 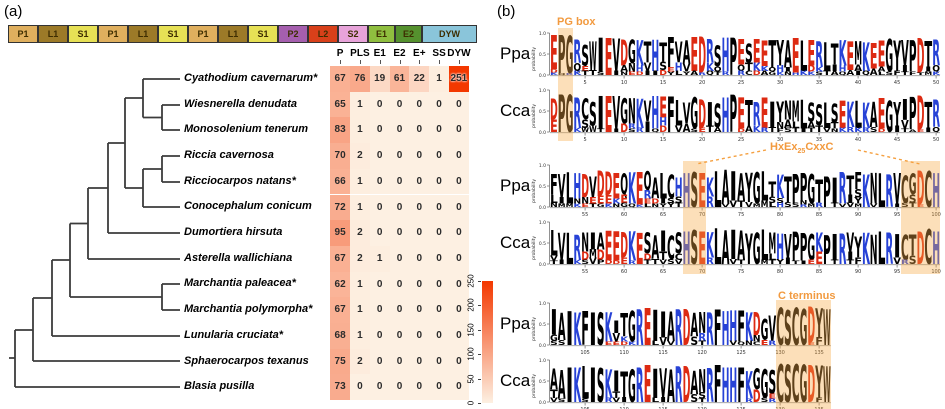 I want to click on heatmap-cell: 95, so click(x=340, y=233).